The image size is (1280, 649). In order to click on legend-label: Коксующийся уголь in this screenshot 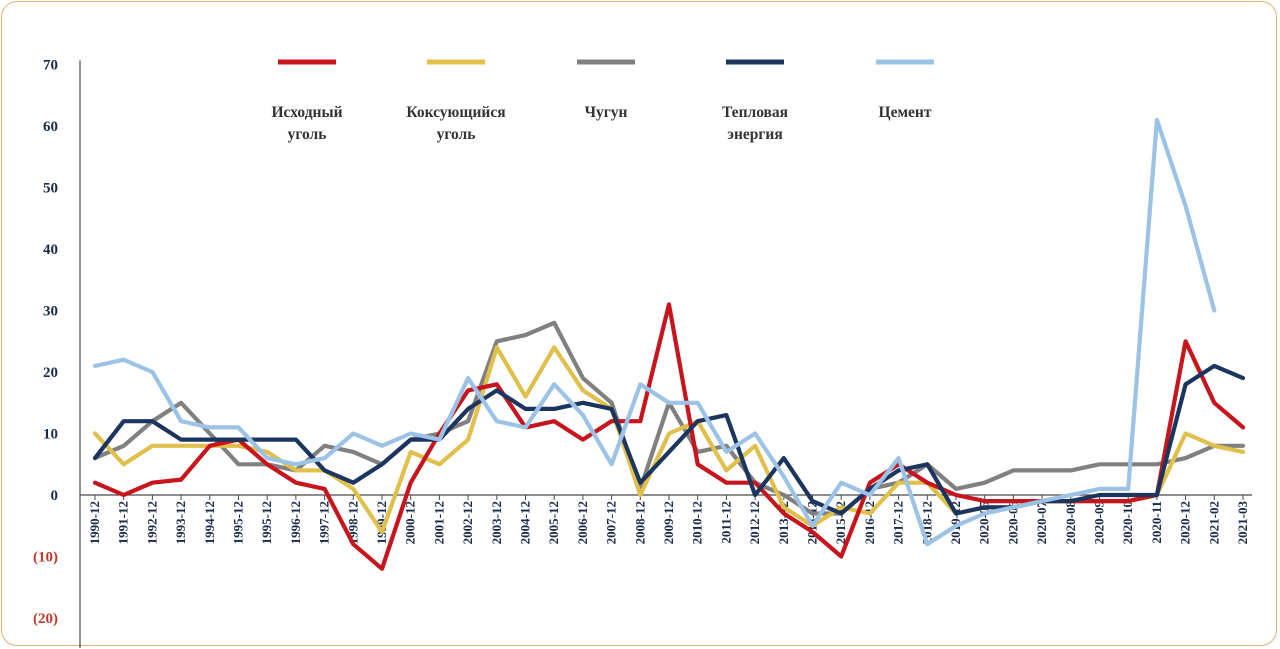, I will do `click(455, 123)`.